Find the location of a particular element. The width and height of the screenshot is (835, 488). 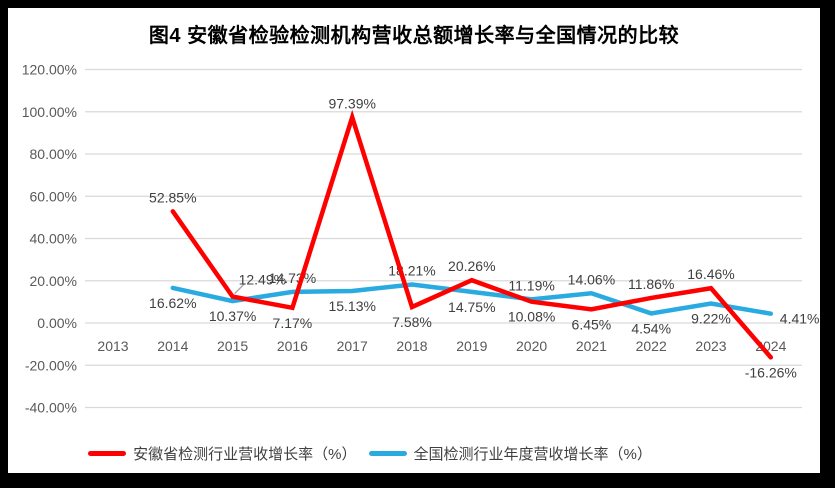

x-axis-year-label: 2016 is located at coordinates (292, 346).